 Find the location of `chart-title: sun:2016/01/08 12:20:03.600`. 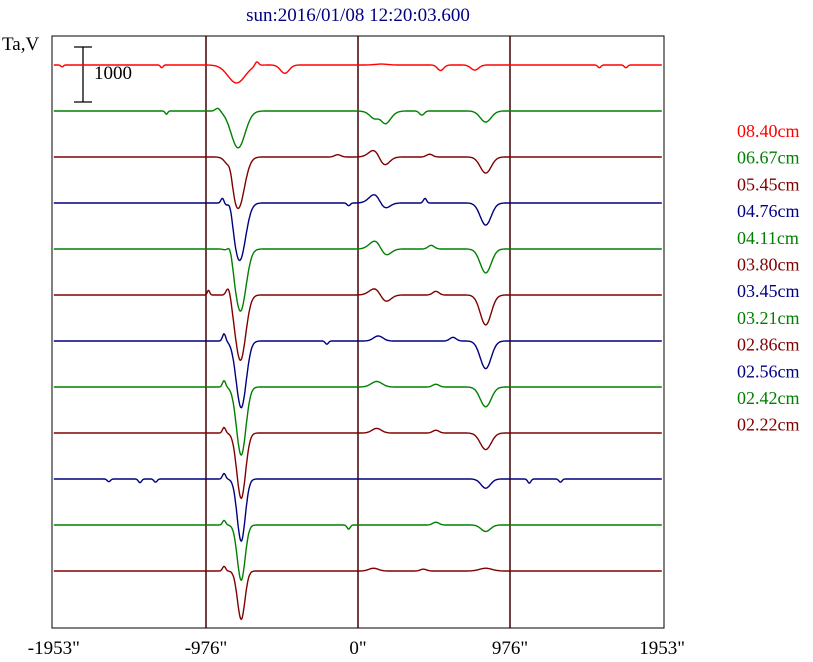

chart-title: sun:2016/01/08 12:20:03.600 is located at coordinates (358, 15).